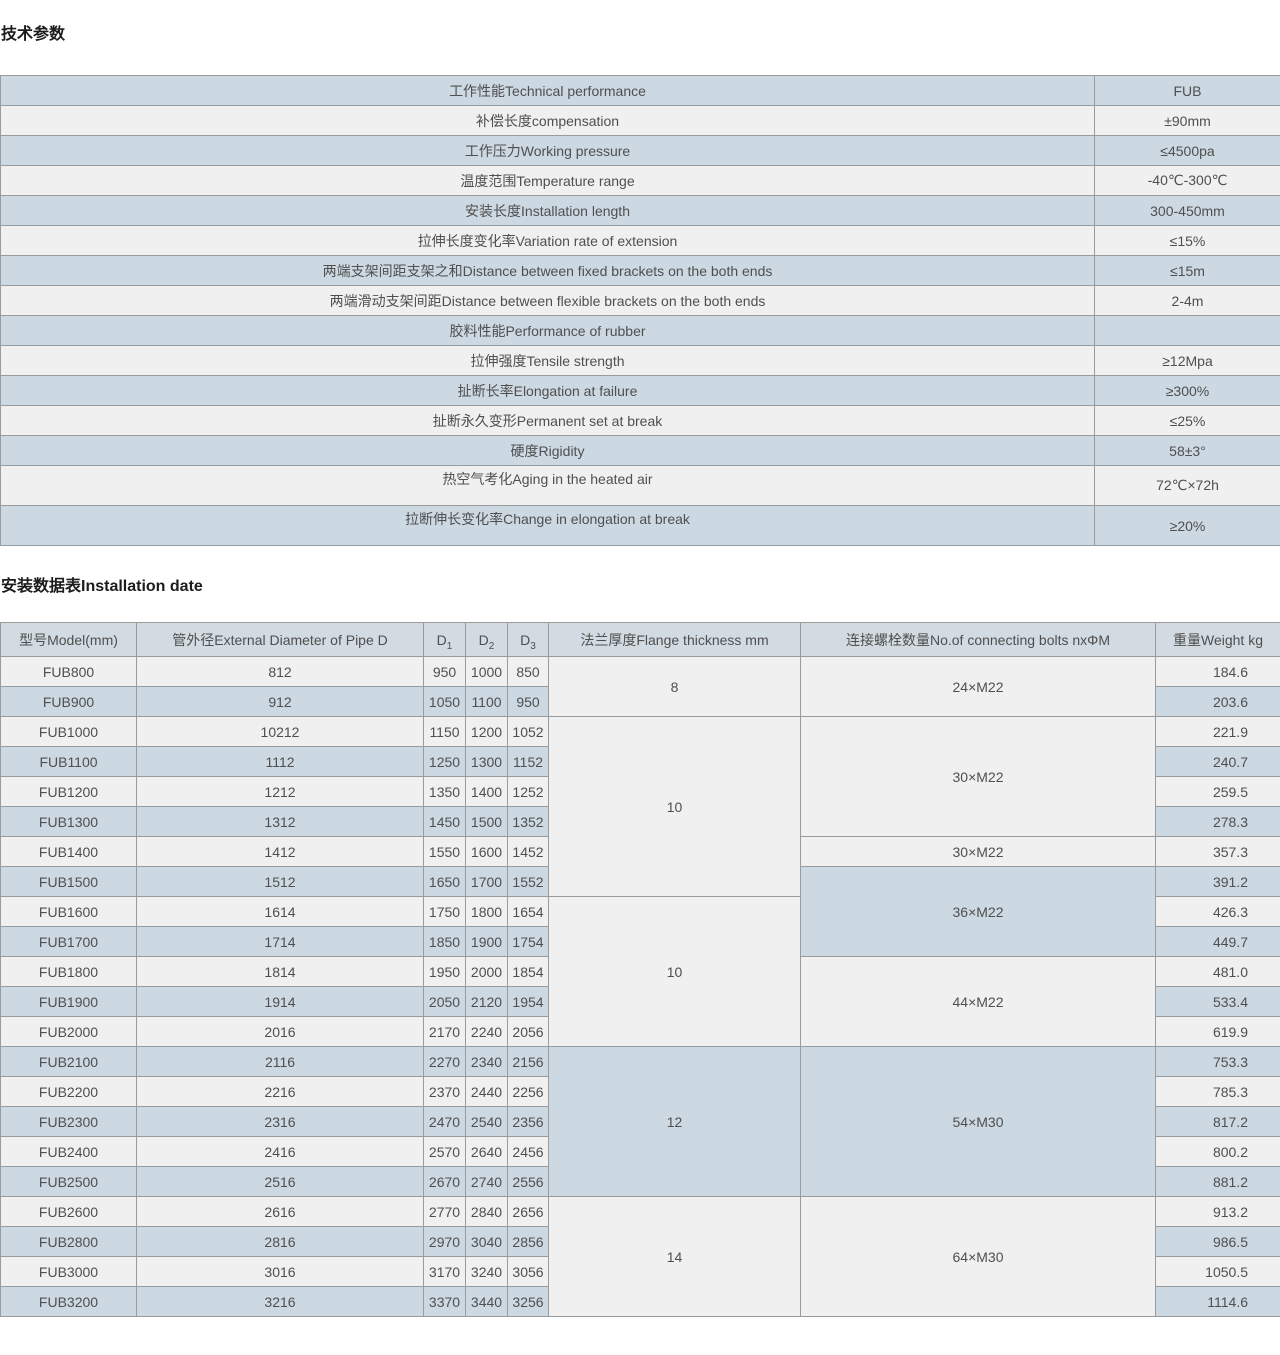 The height and width of the screenshot is (1355, 1280). I want to click on tech-param-label: 拉伸长度变化率Variation rate of extension, so click(547, 240).